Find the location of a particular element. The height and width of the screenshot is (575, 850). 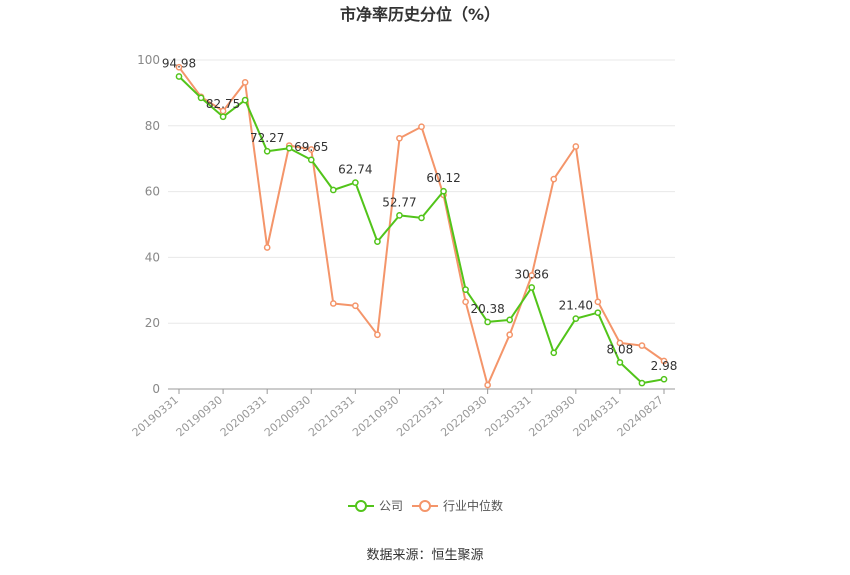

data-label: 82.75 is located at coordinates (223, 104).